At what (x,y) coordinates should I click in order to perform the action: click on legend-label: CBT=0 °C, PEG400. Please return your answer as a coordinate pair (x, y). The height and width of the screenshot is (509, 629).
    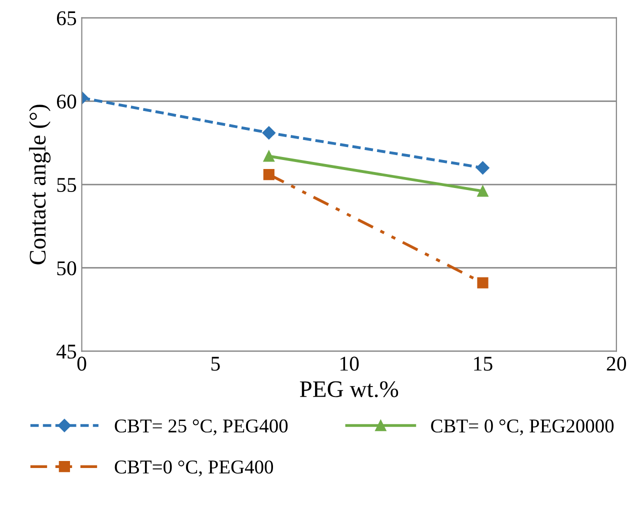
    Looking at the image, I should click on (194, 468).